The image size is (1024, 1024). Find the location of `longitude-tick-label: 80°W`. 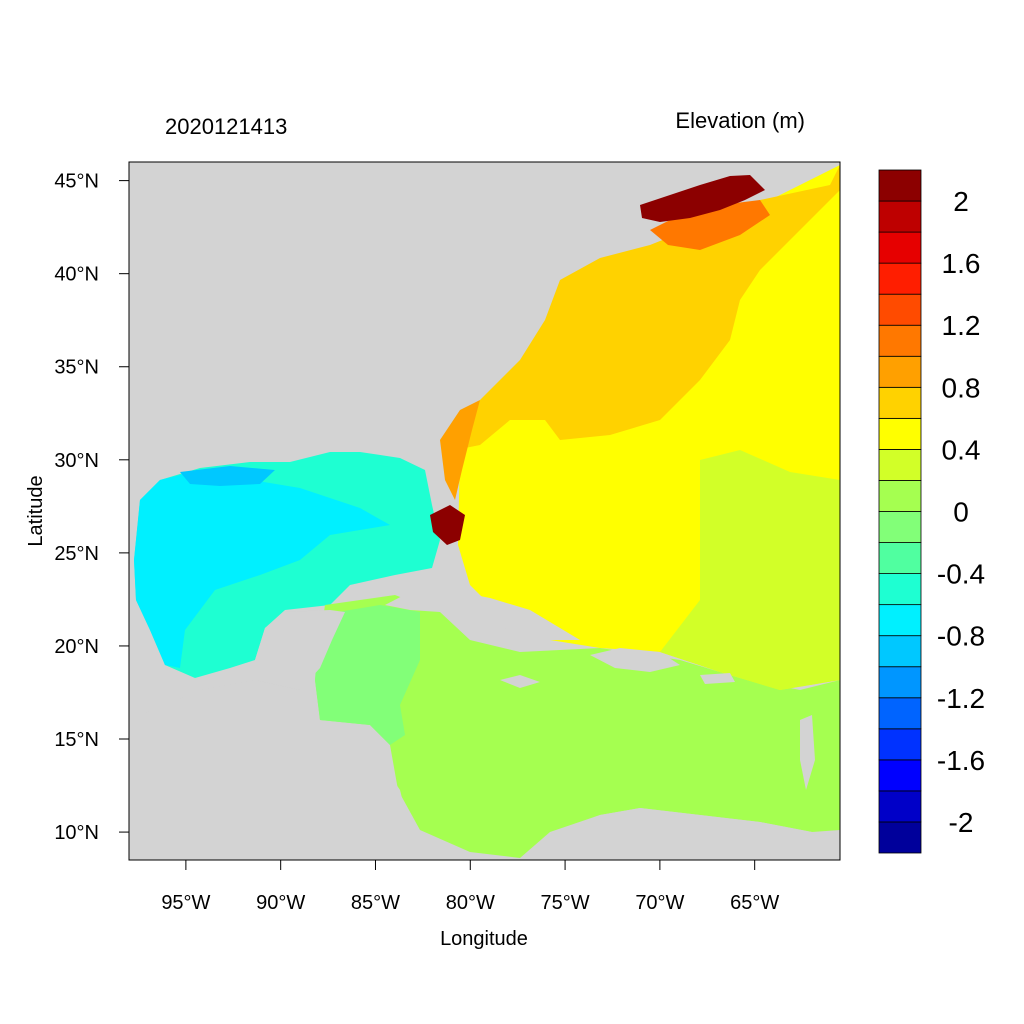

longitude-tick-label: 80°W is located at coordinates (470, 903).